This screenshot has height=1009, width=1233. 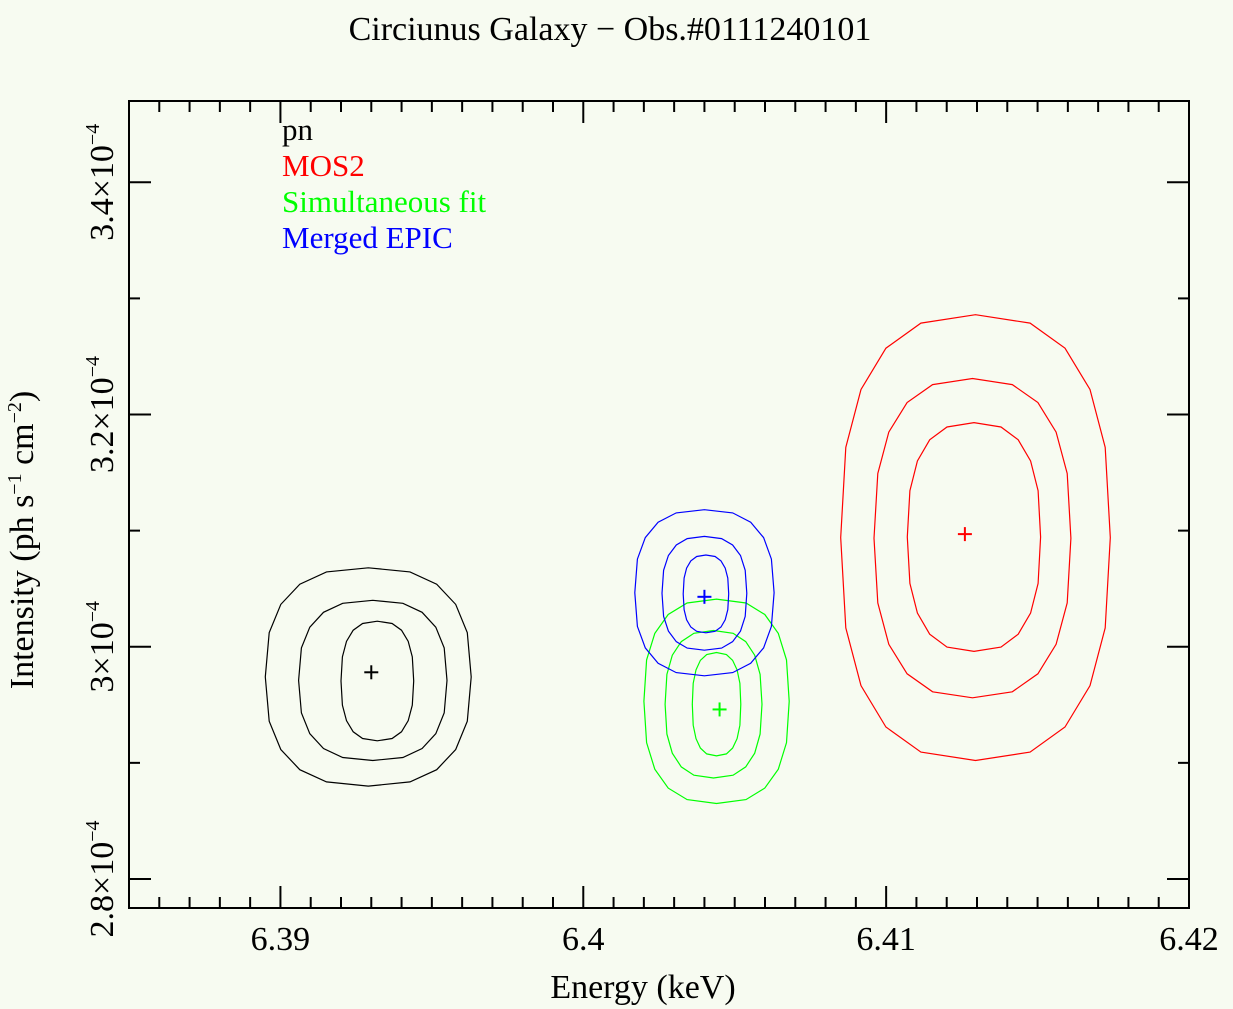 What do you see at coordinates (22, 448) in the screenshot?
I see `y-axis-title-part: cm` at bounding box center [22, 448].